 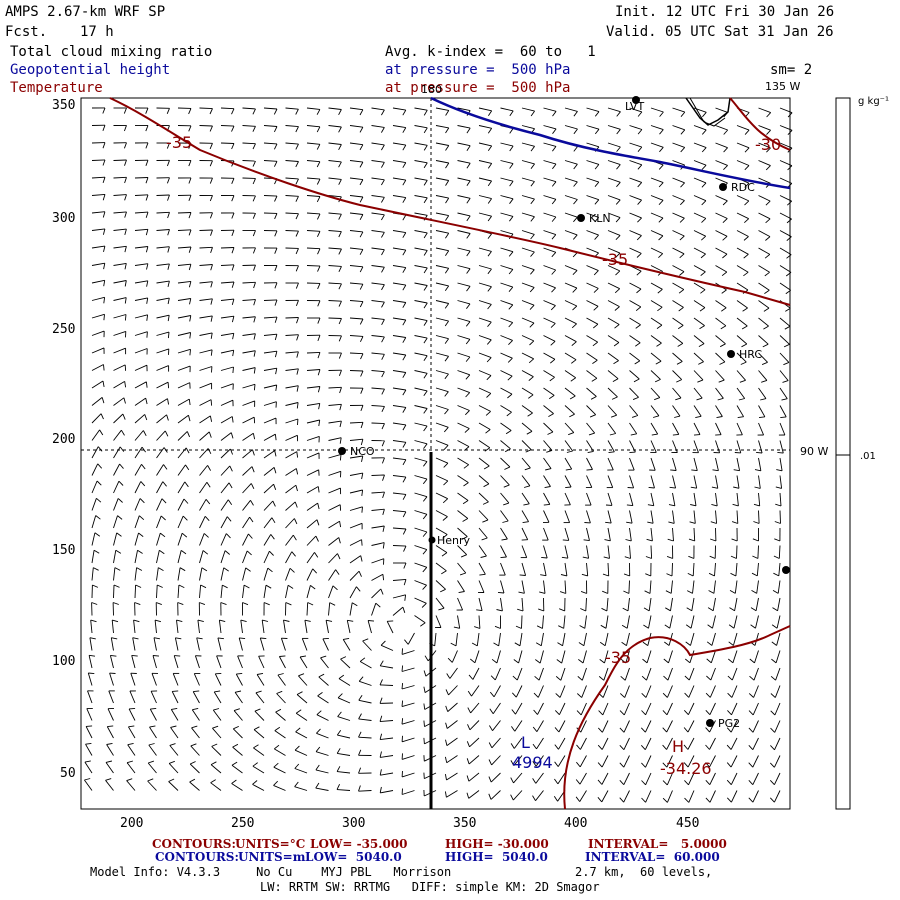 What do you see at coordinates (197, 857) in the screenshot?
I see `height-contours-label: CONTOURS:` at bounding box center [197, 857].